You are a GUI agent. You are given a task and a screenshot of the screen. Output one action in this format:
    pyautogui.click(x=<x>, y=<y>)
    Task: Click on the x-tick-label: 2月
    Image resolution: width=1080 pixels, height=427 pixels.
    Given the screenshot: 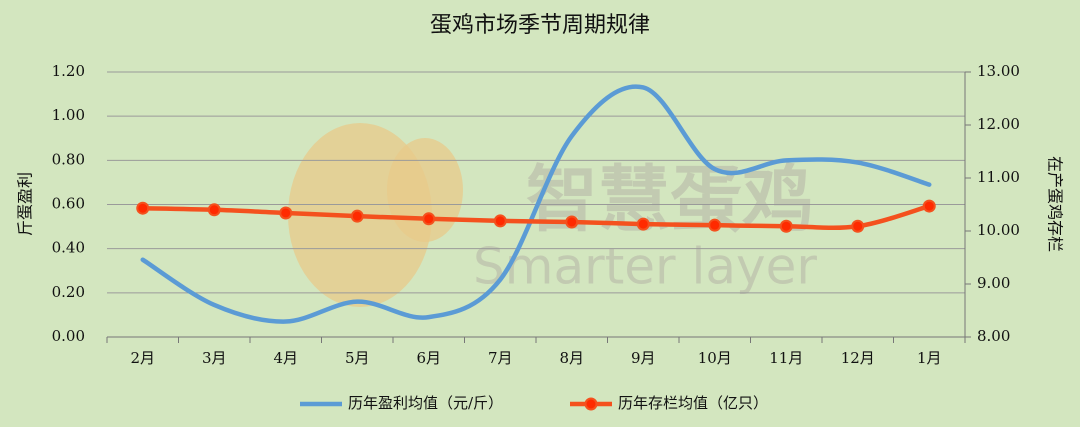 What is the action you would take?
    pyautogui.click(x=142, y=358)
    